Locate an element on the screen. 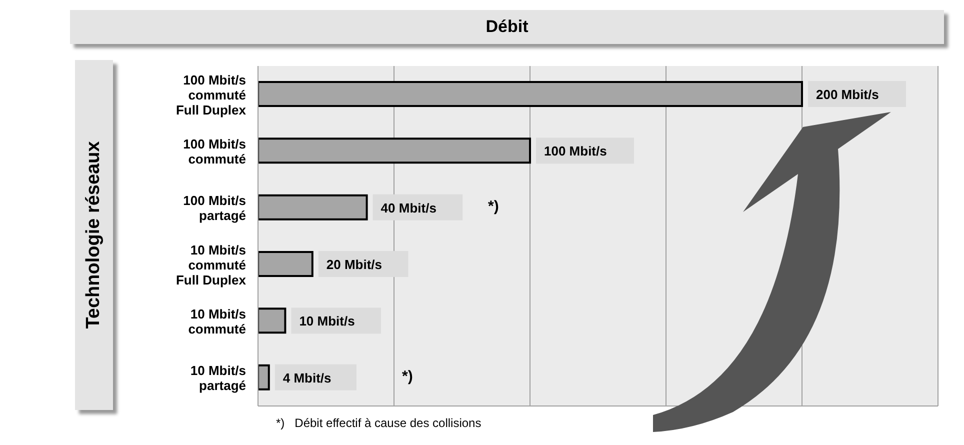 The image size is (964, 445). data-label: 40 Mbit/s is located at coordinates (408, 208).